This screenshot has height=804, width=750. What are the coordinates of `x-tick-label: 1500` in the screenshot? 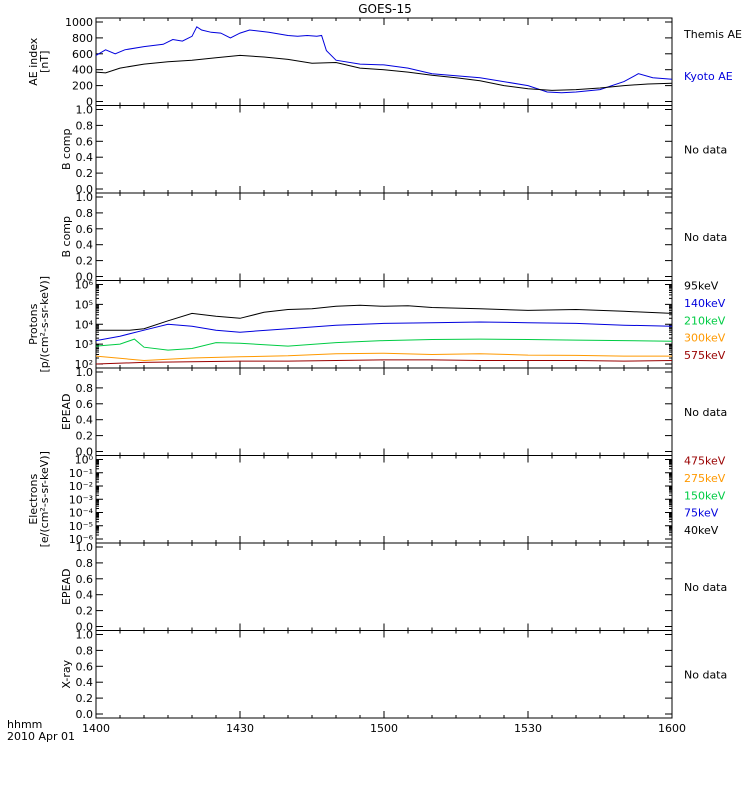 It's located at (384, 728).